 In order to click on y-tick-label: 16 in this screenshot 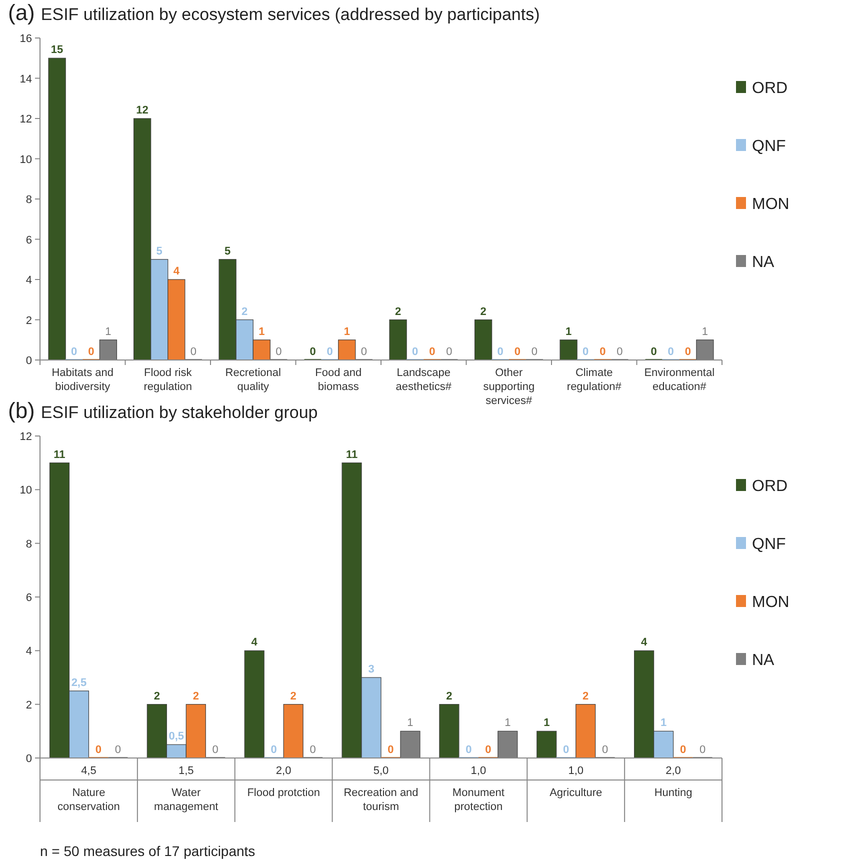, I will do `click(26, 39)`.